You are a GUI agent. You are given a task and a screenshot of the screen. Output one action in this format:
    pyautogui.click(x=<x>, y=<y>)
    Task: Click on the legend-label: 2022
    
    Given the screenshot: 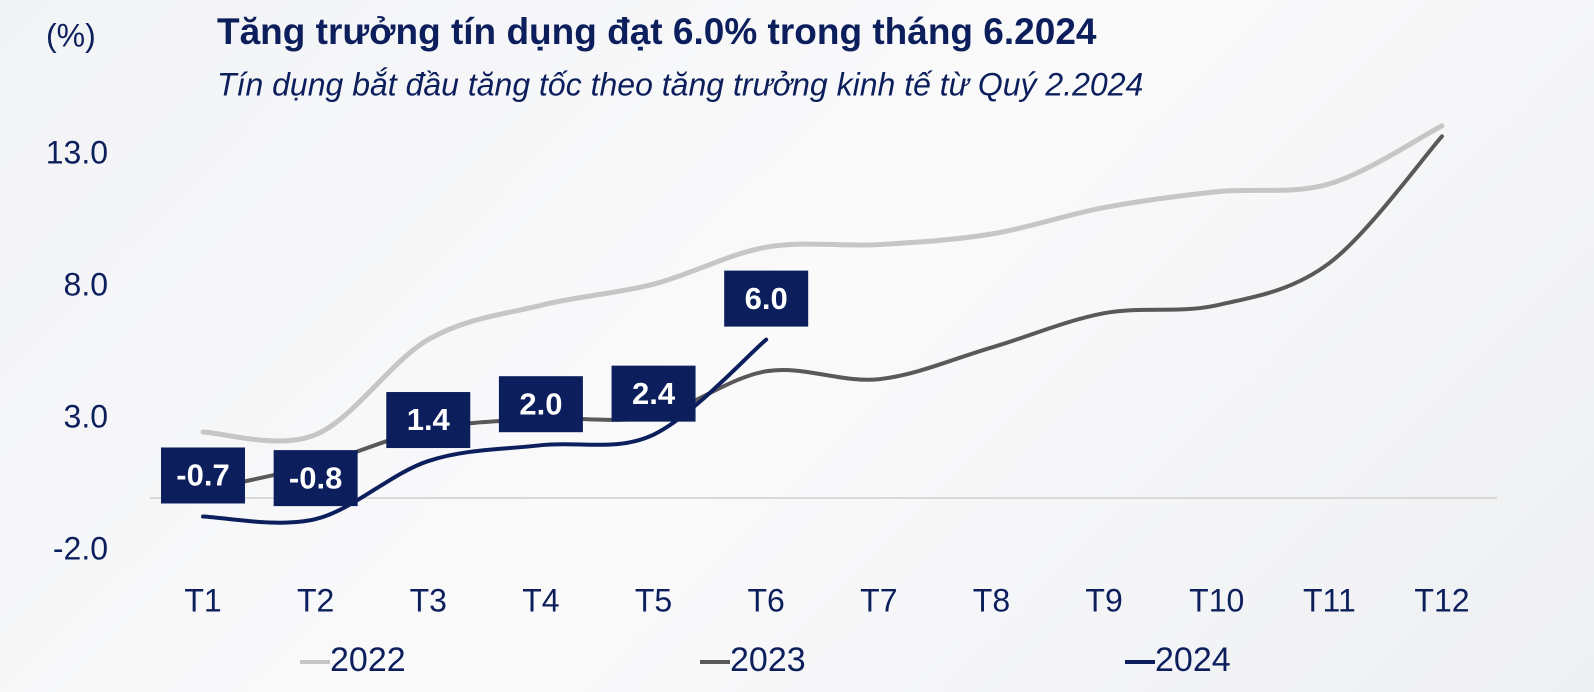 What is the action you would take?
    pyautogui.click(x=368, y=660)
    